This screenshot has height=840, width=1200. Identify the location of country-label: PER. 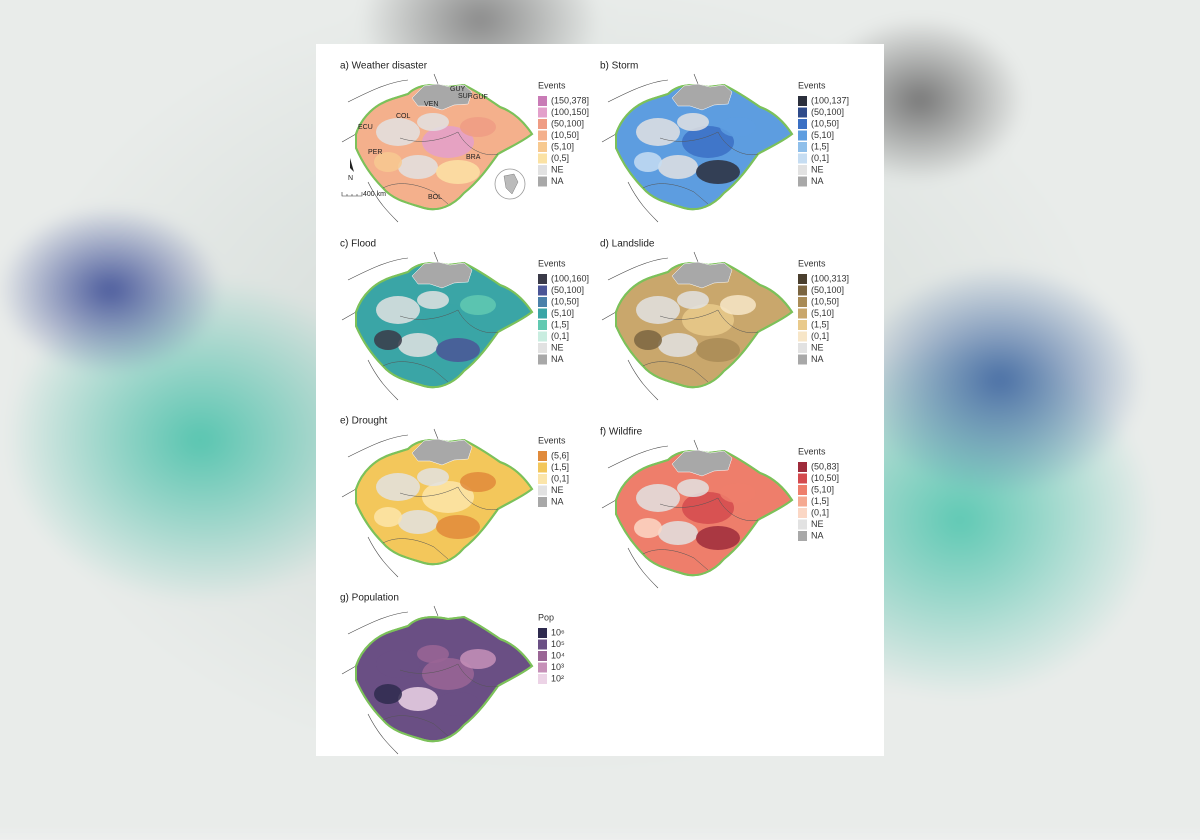
(375, 152).